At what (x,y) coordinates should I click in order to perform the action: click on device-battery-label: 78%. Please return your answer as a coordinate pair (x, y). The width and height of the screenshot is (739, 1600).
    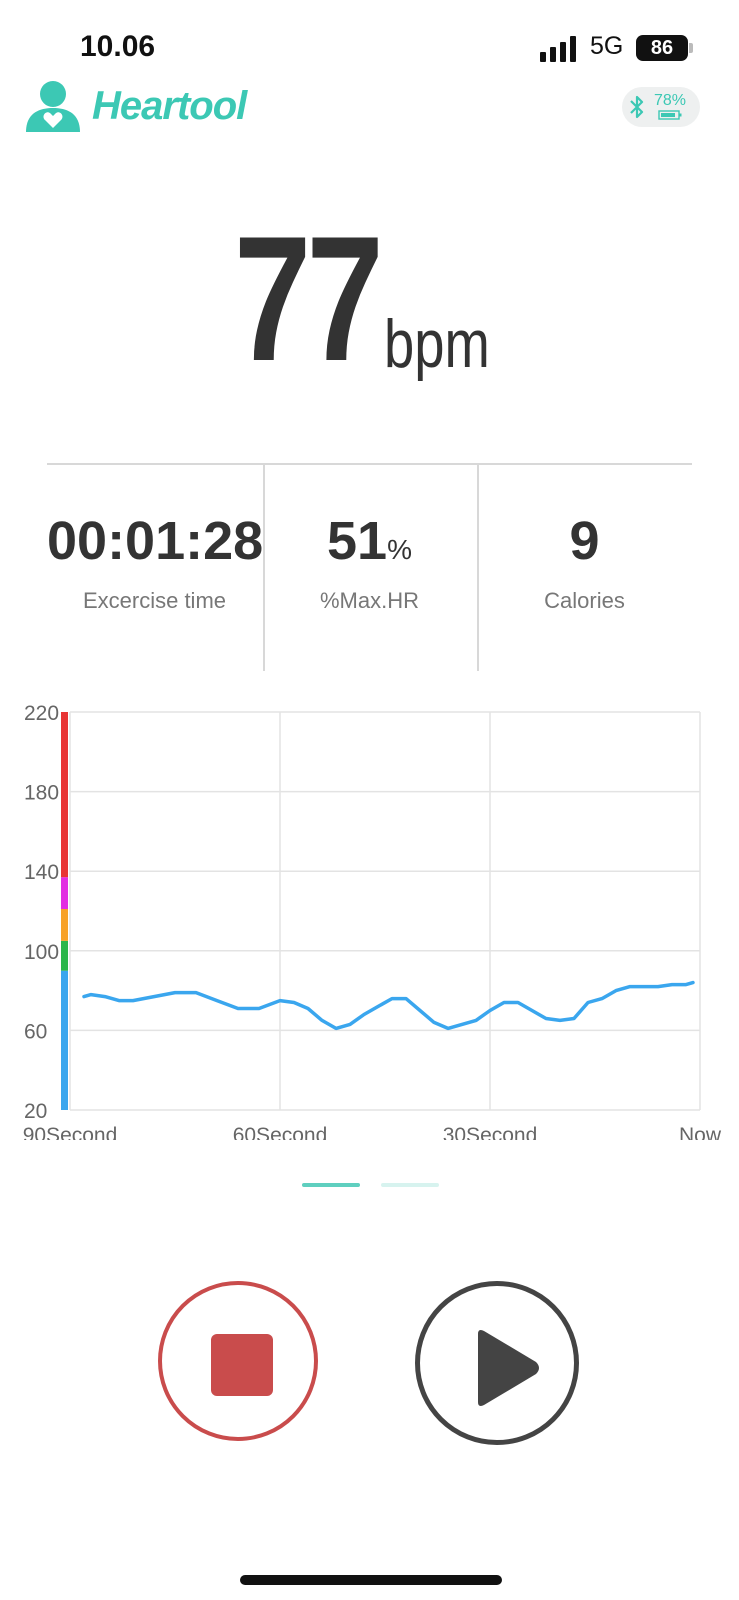
    Looking at the image, I should click on (670, 100).